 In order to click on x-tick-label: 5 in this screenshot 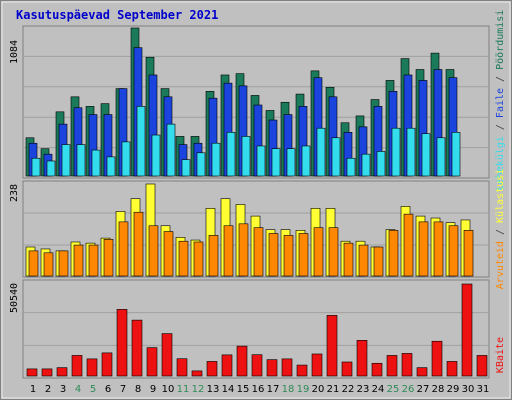, I will do `click(93, 389)`.